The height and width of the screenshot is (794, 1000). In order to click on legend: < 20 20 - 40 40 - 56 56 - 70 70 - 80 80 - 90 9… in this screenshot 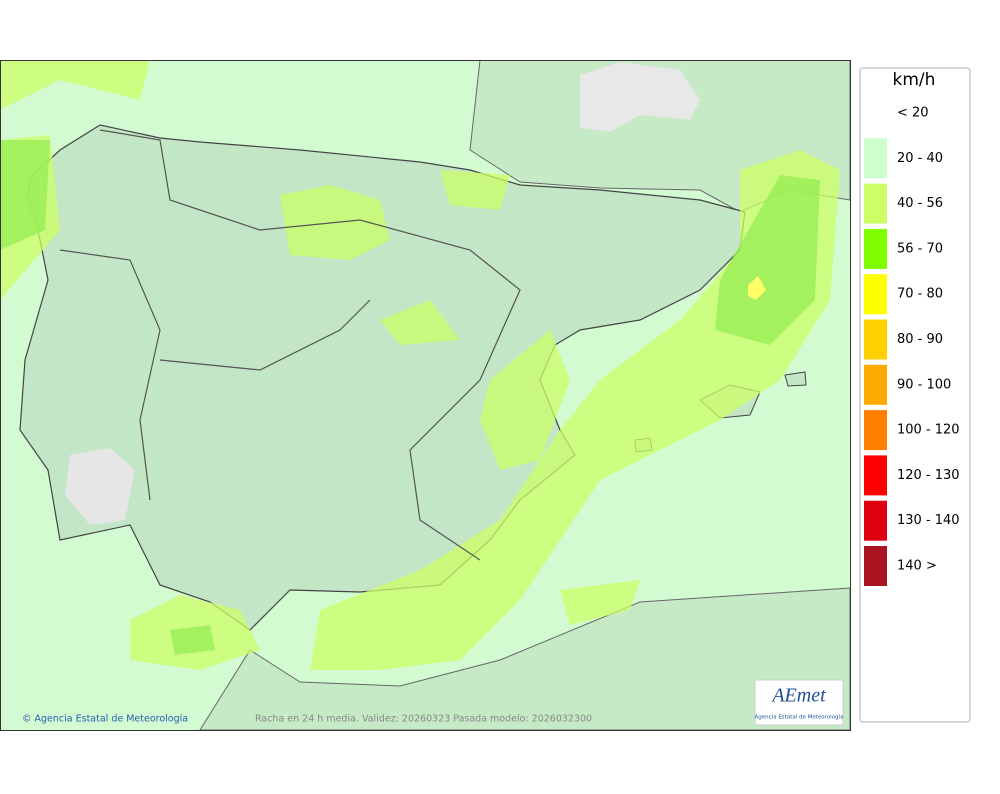, I will do `click(912, 346)`.